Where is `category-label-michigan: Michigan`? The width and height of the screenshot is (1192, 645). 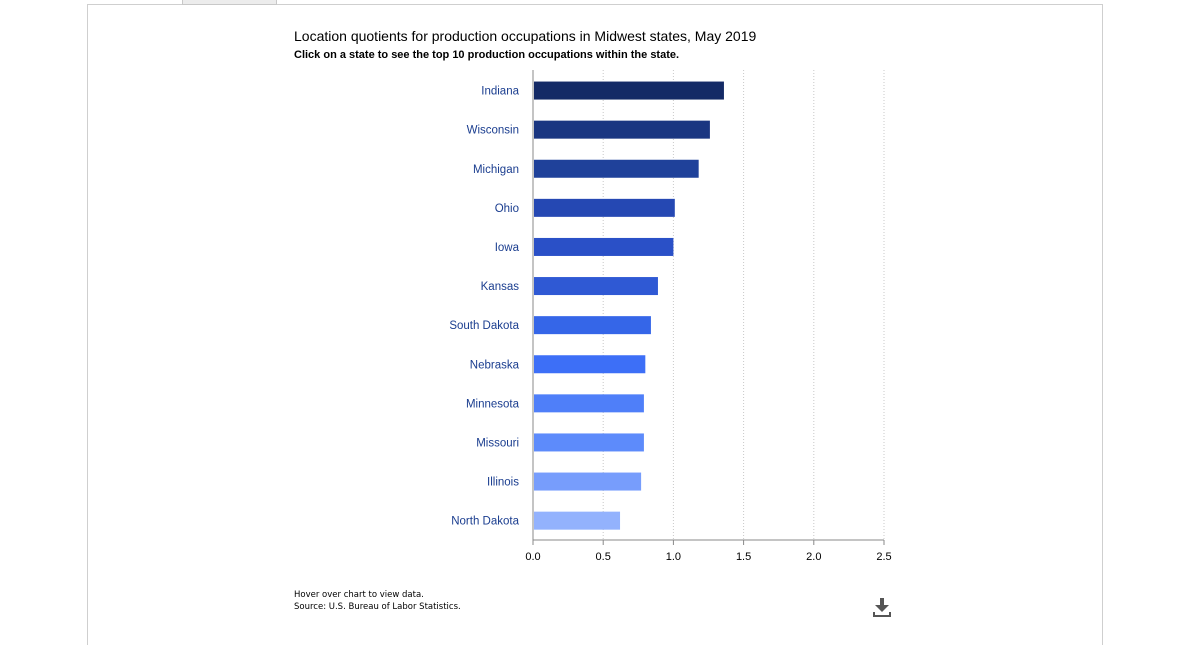
category-label-michigan: Michigan is located at coordinates (496, 170).